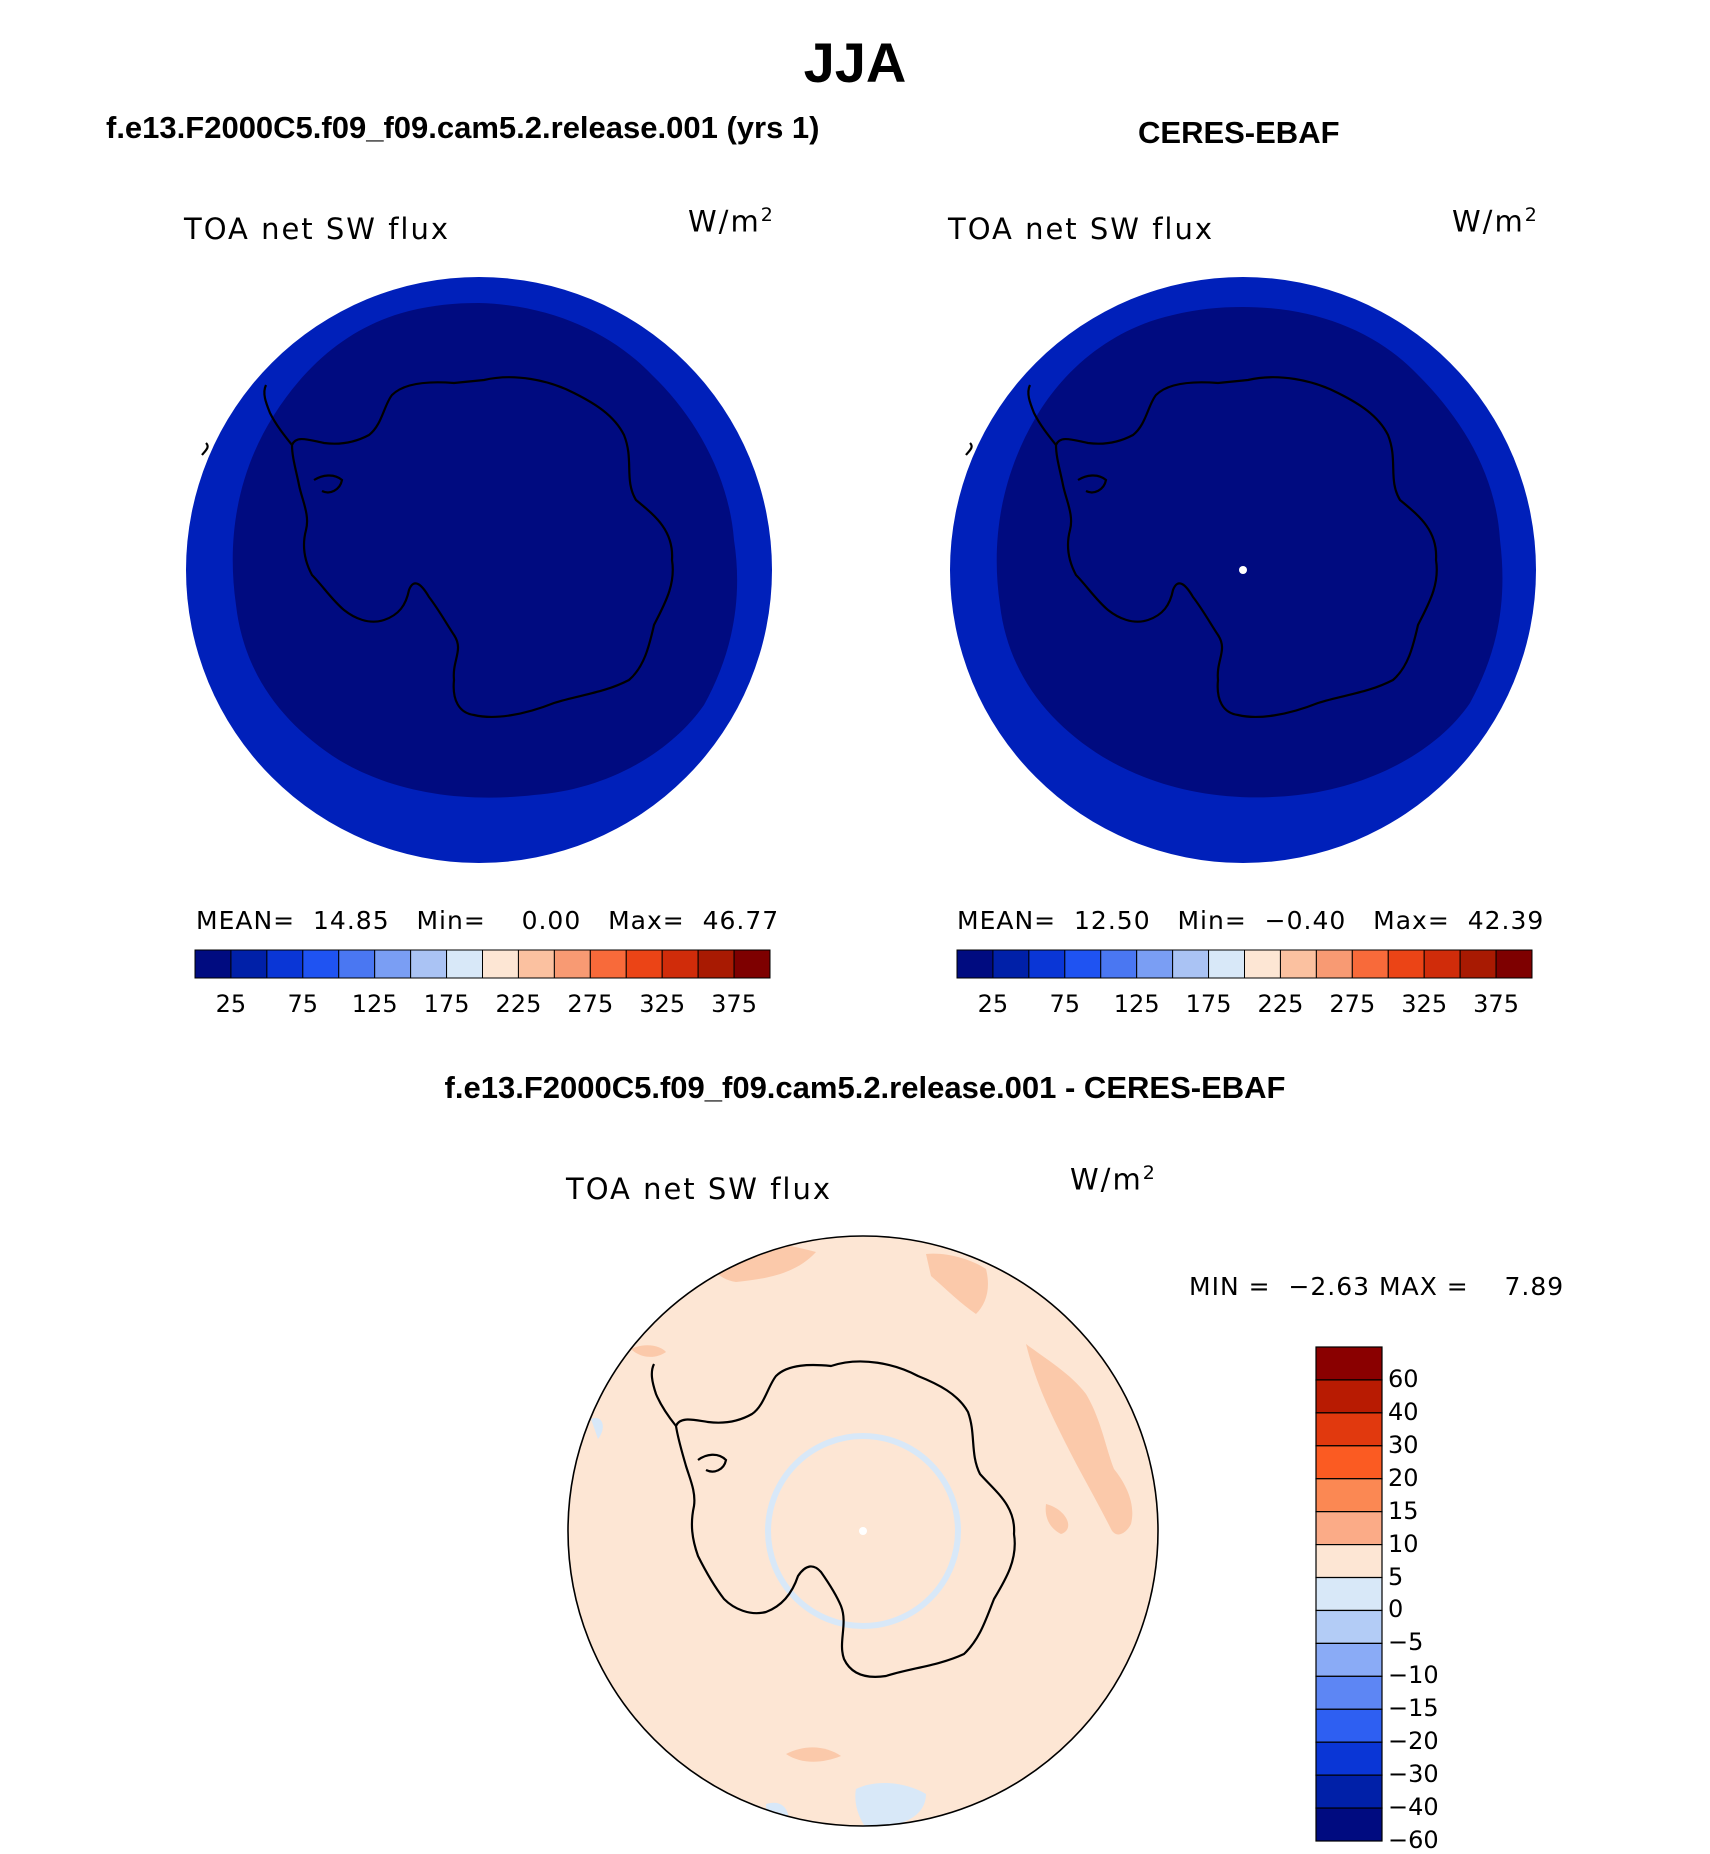 The width and height of the screenshot is (1710, 1854). Describe the element at coordinates (446, 1004) in the screenshot. I see `panel1-colorbar-tick-label: 175` at that location.